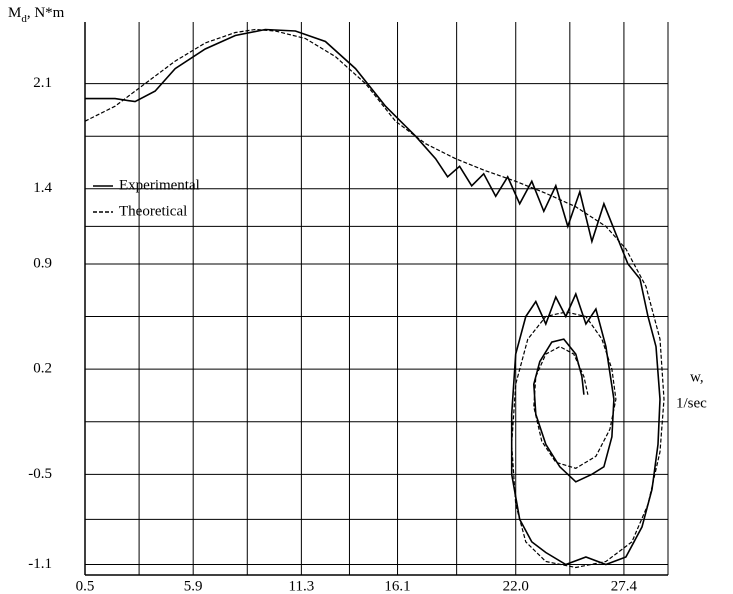 This screenshot has width=733, height=594. I want to click on y-tick-label: 0.9, so click(42, 263).